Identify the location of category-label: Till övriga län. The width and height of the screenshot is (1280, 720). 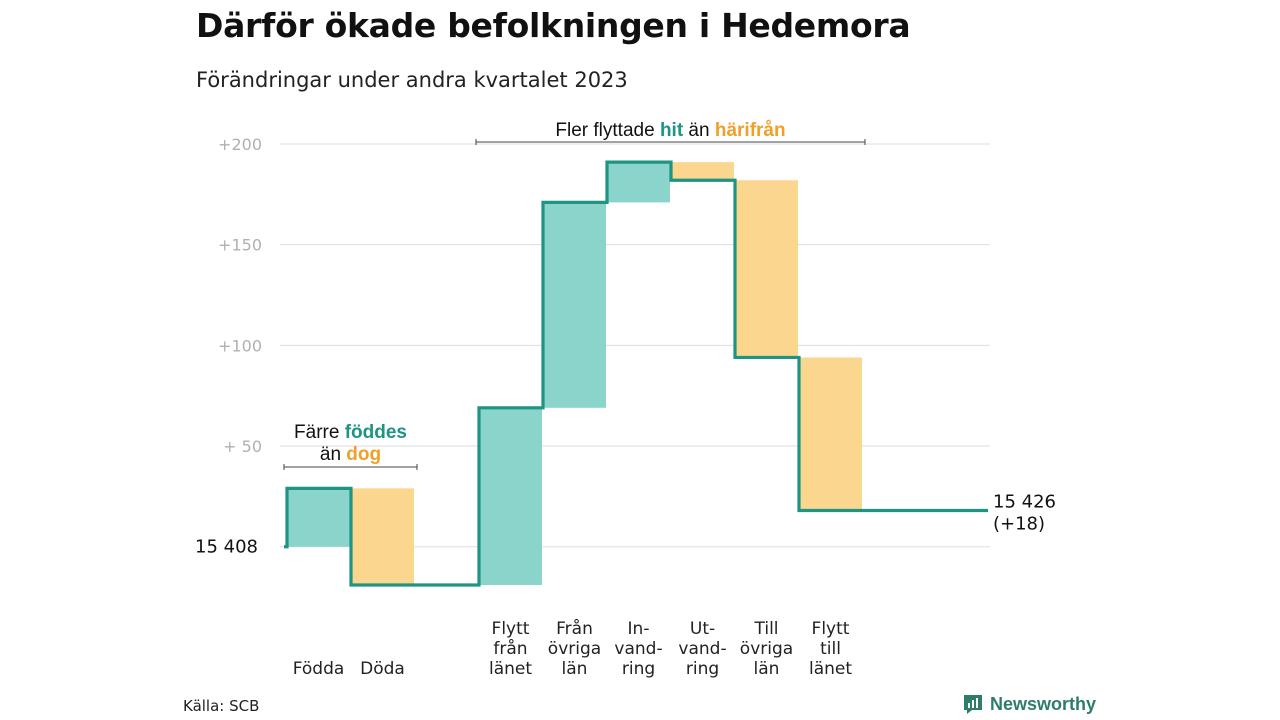
(766, 649).